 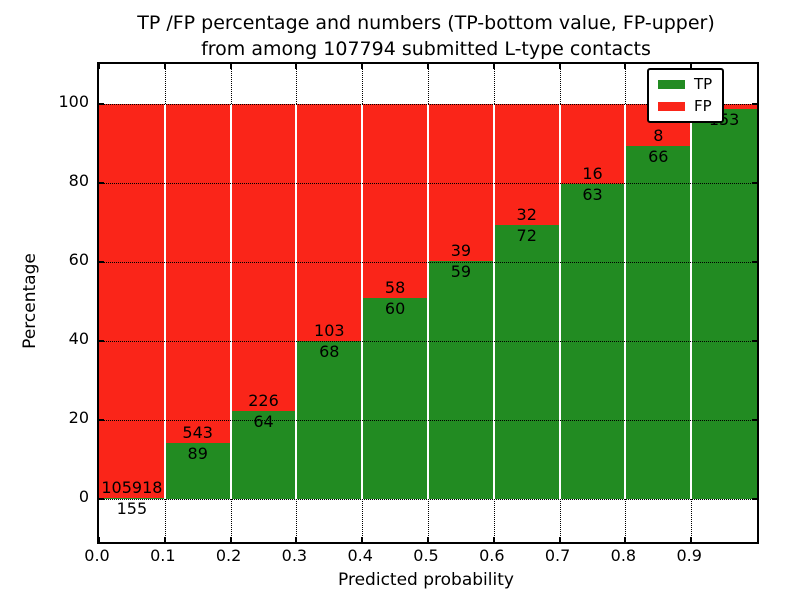 I want to click on y-tick-label: 0, so click(x=83, y=496).